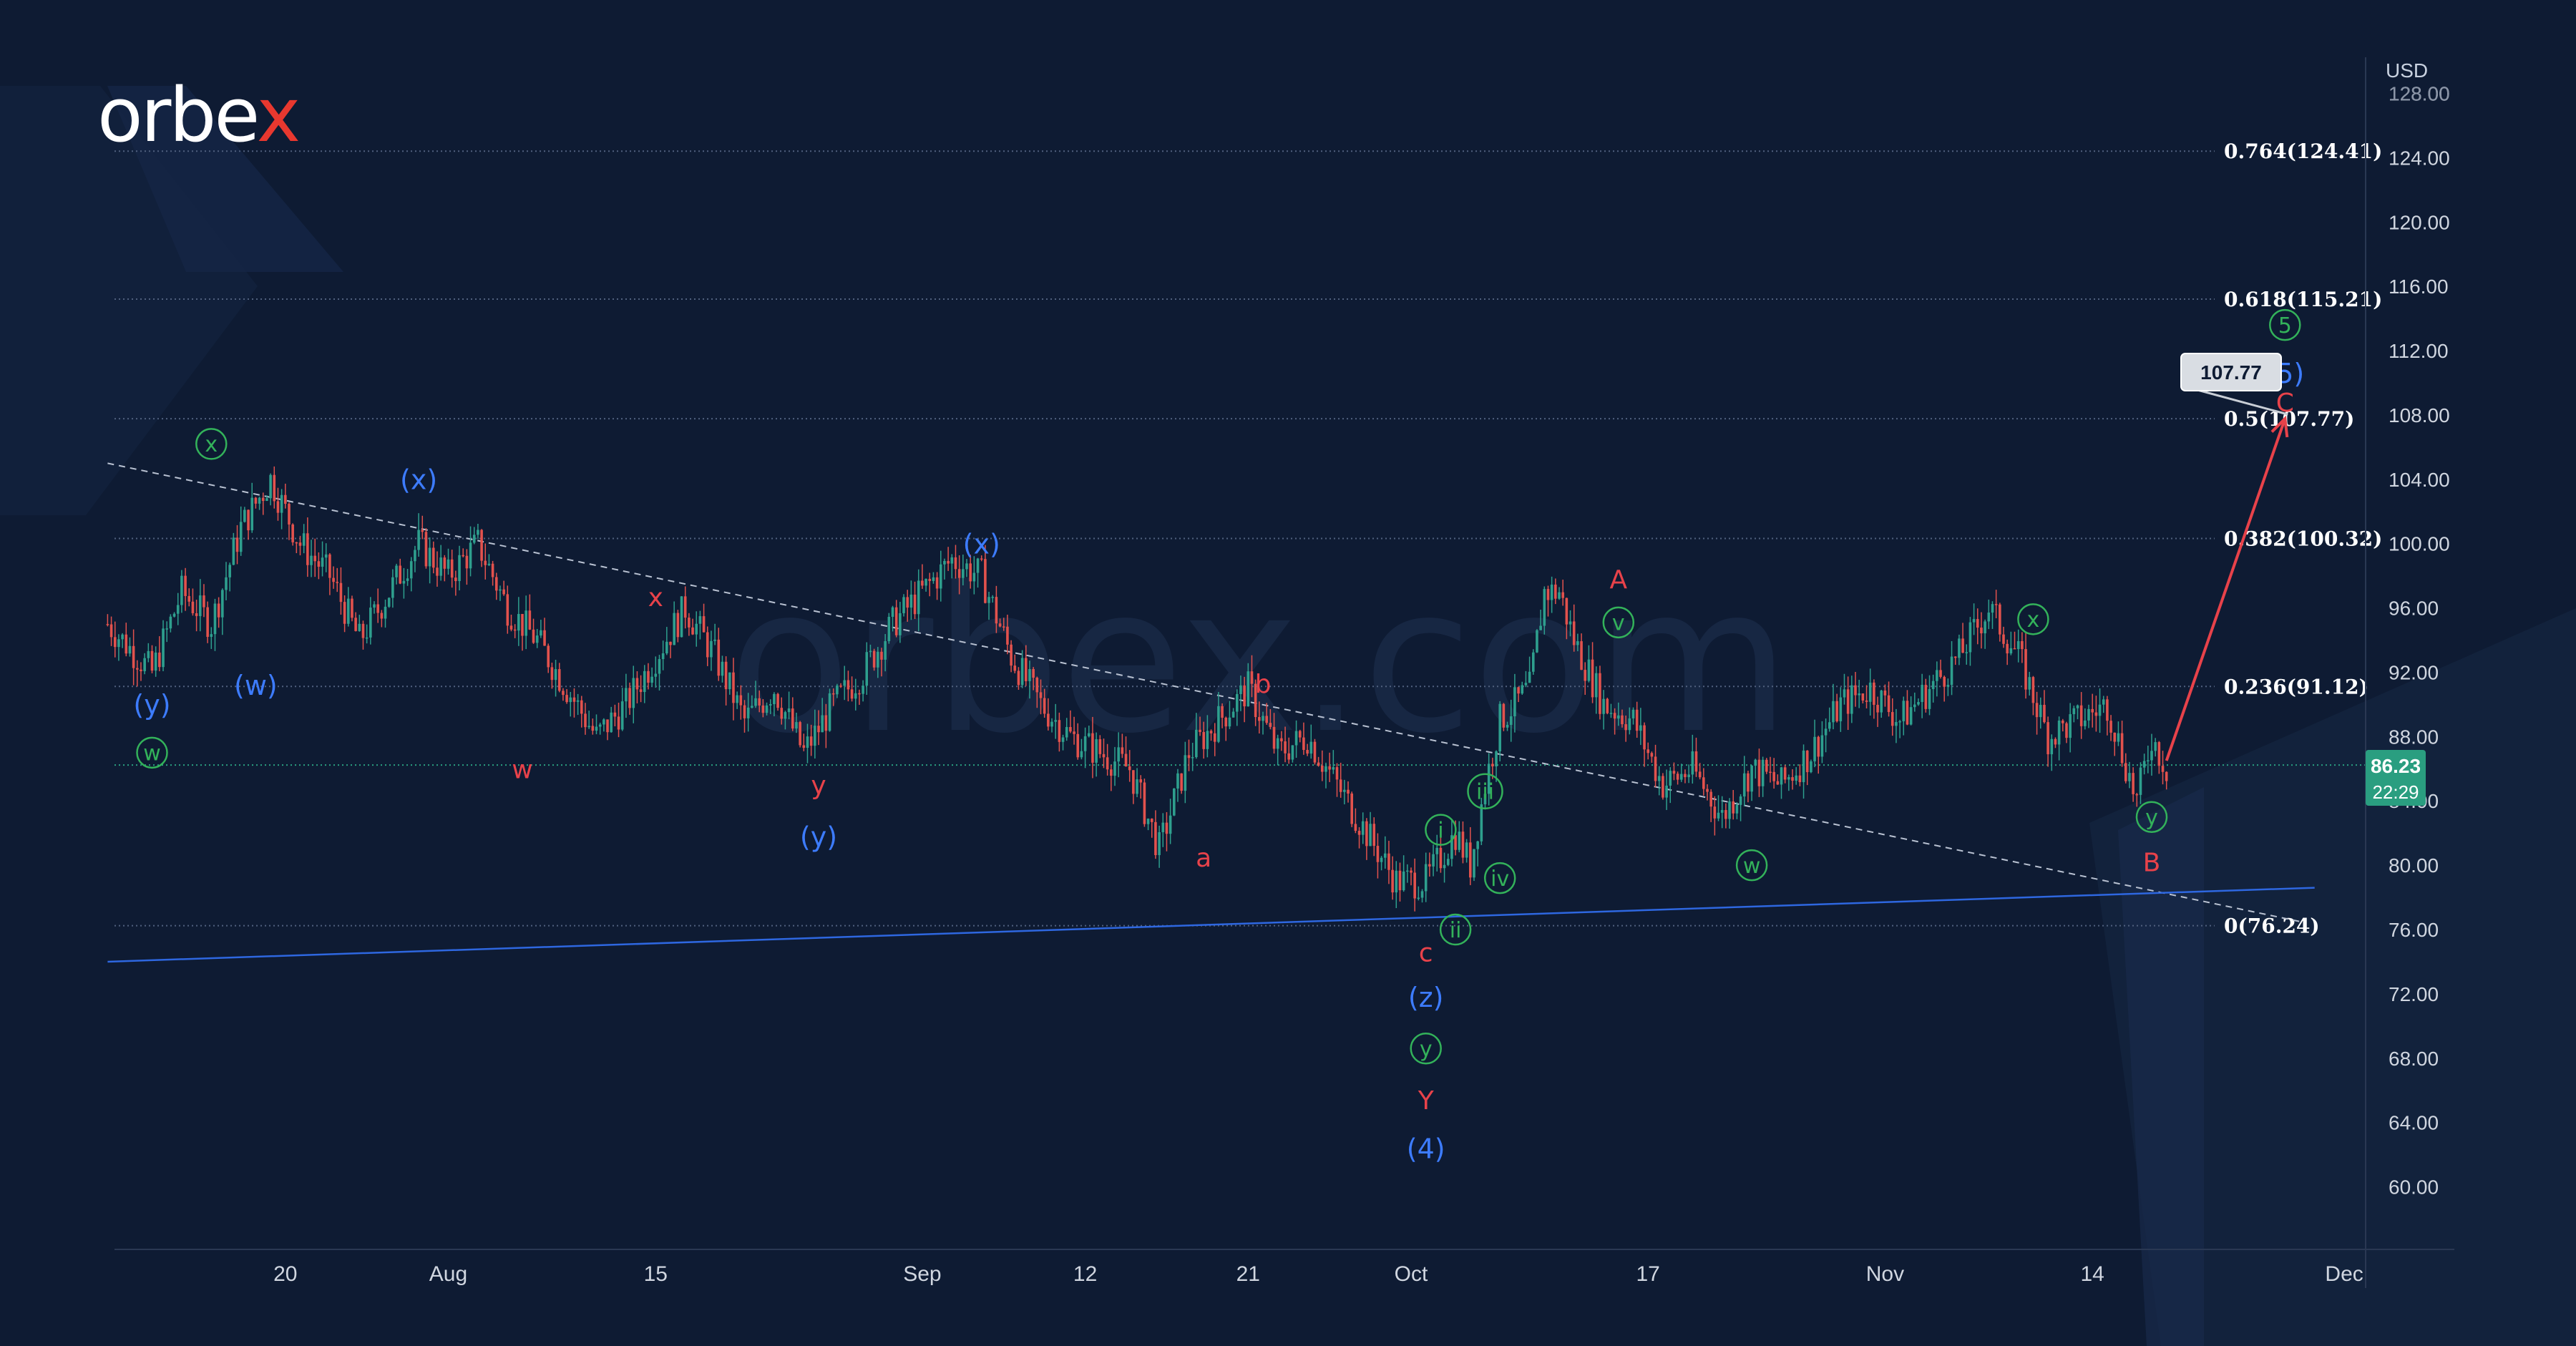 Image resolution: width=2576 pixels, height=1346 pixels. I want to click on y-tick-label: 80.00, so click(2414, 865).